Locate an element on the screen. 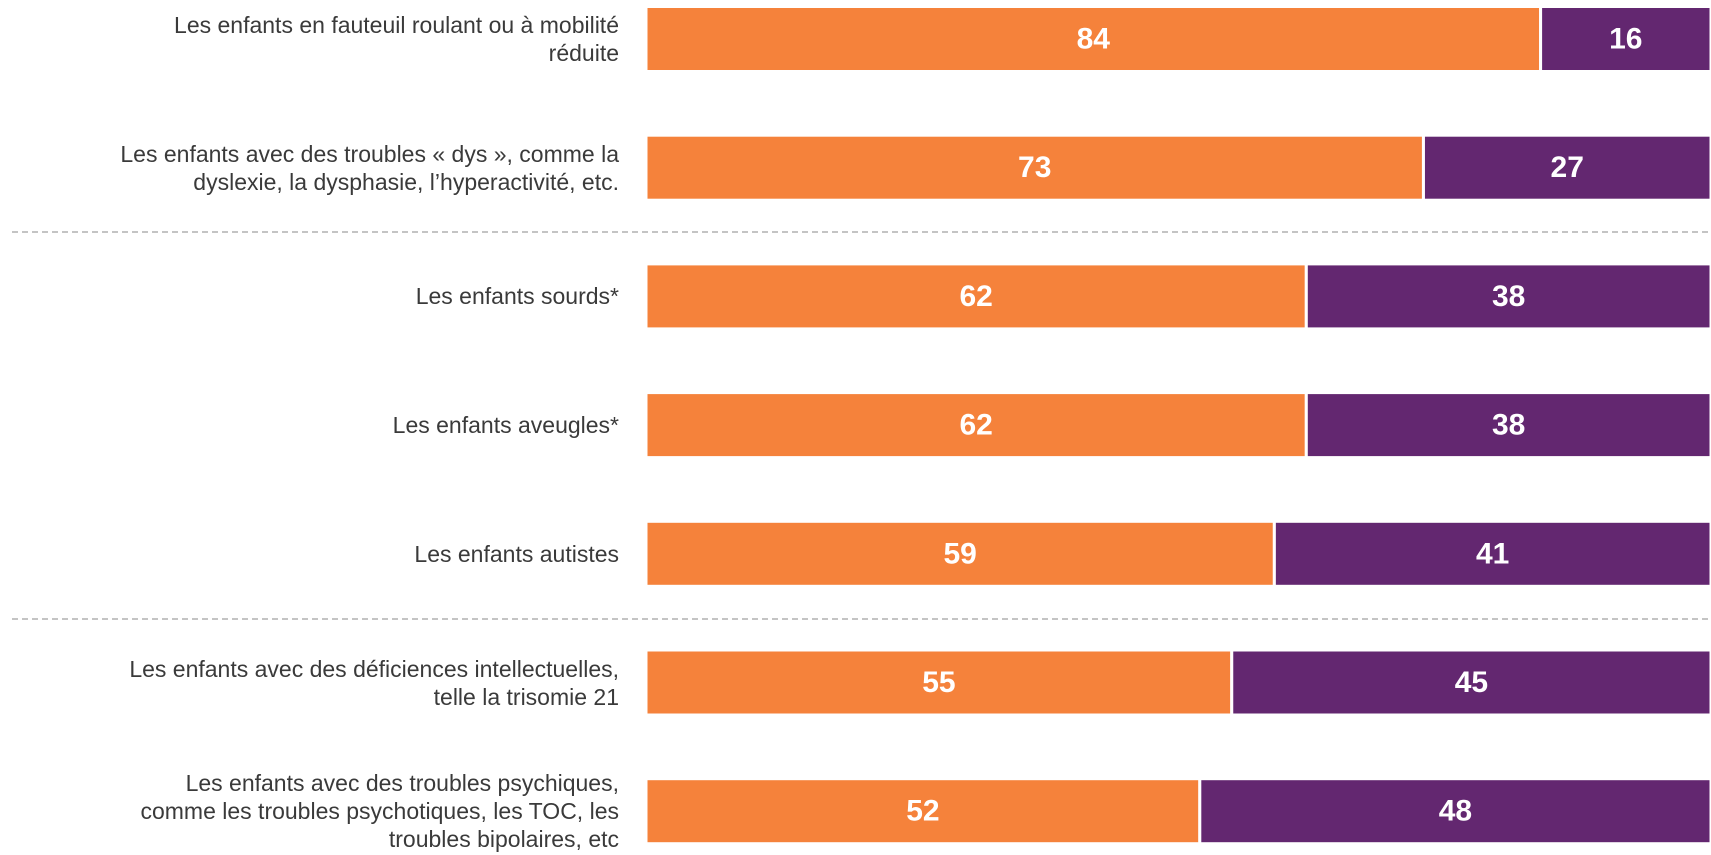  value-label: 48 is located at coordinates (1455, 811).